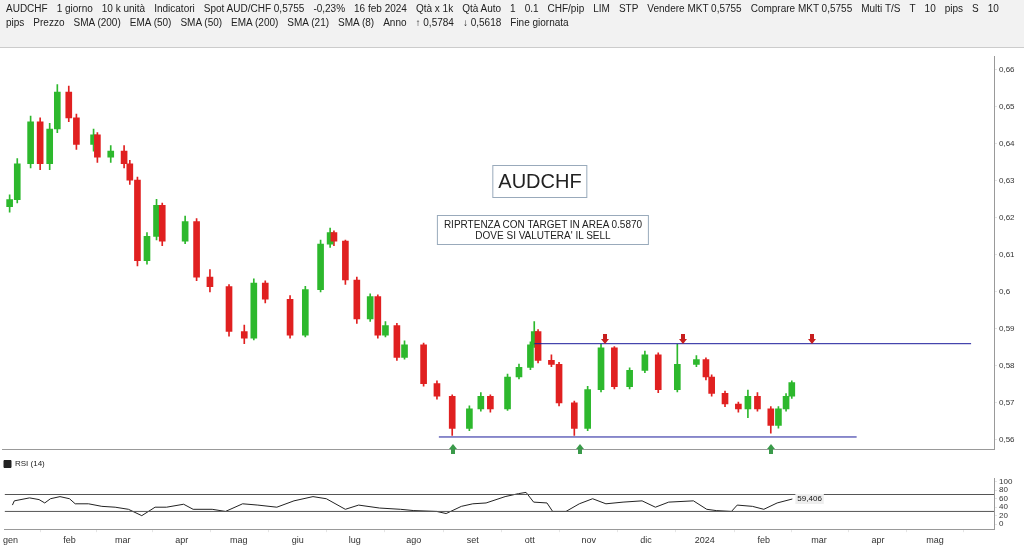  What do you see at coordinates (380, 8) in the screenshot?
I see `text: 16 feb 2024` at bounding box center [380, 8].